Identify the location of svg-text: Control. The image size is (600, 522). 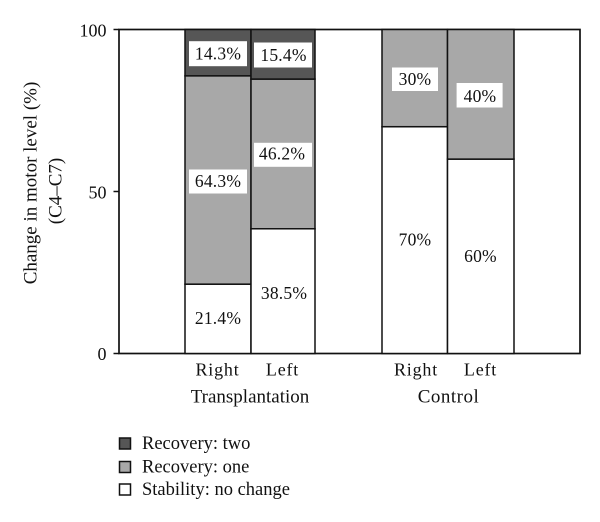
(449, 397).